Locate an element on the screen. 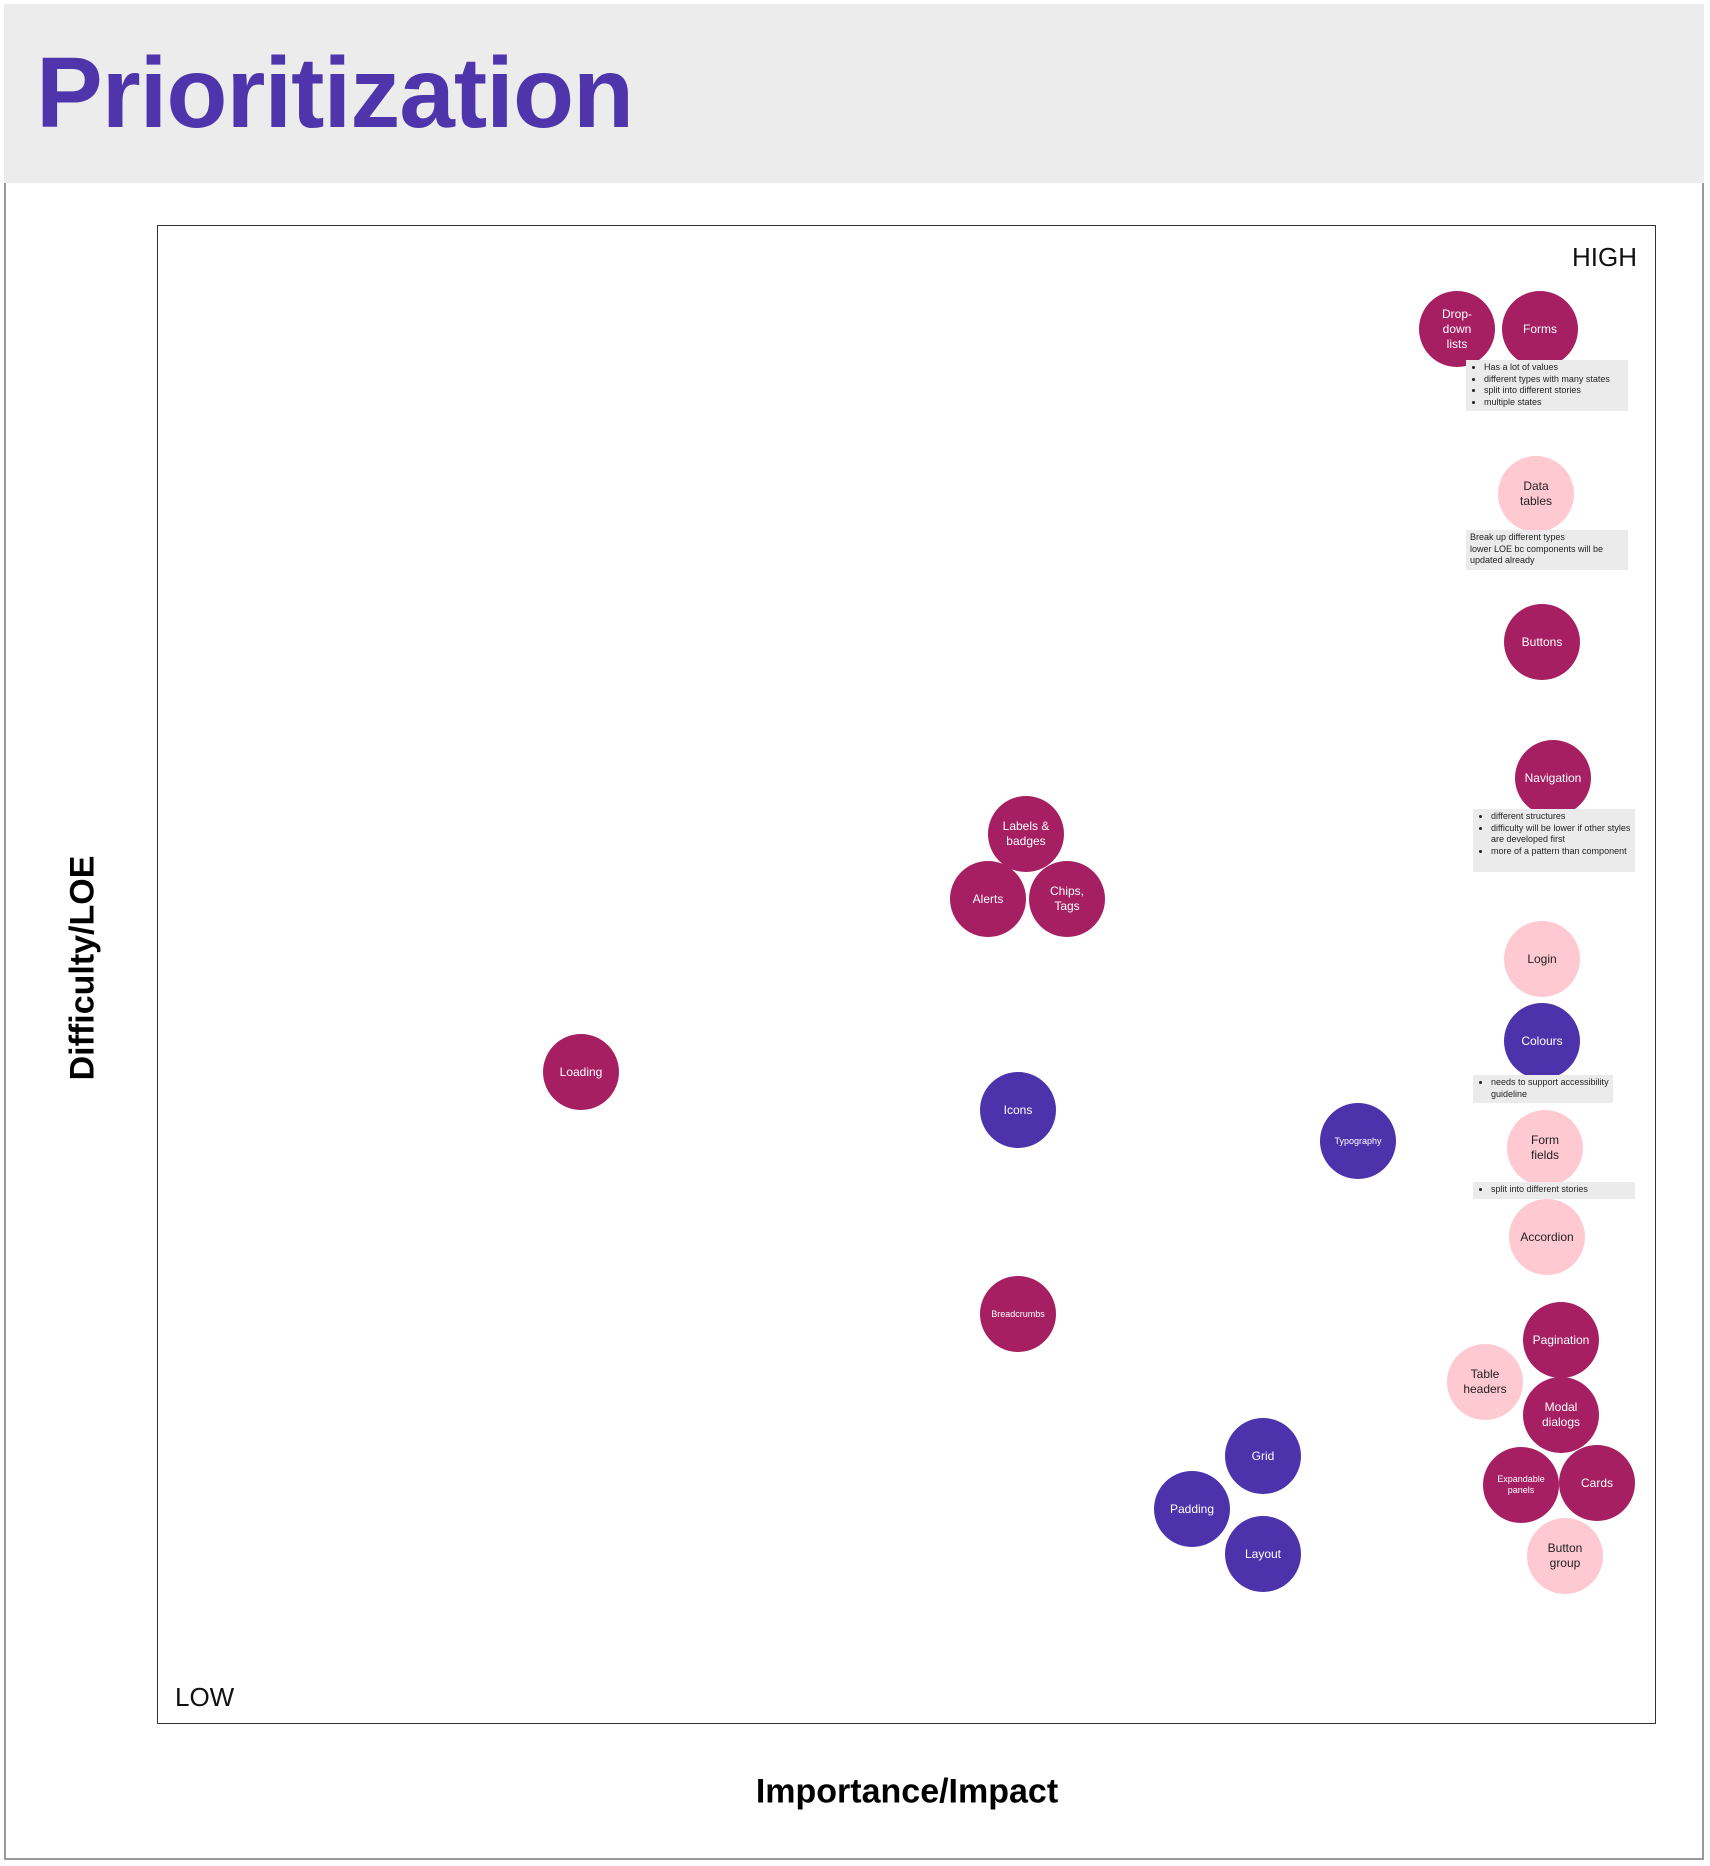 This screenshot has width=1710, height=1866. note-form-fields: split into different stories is located at coordinates (1554, 1190).